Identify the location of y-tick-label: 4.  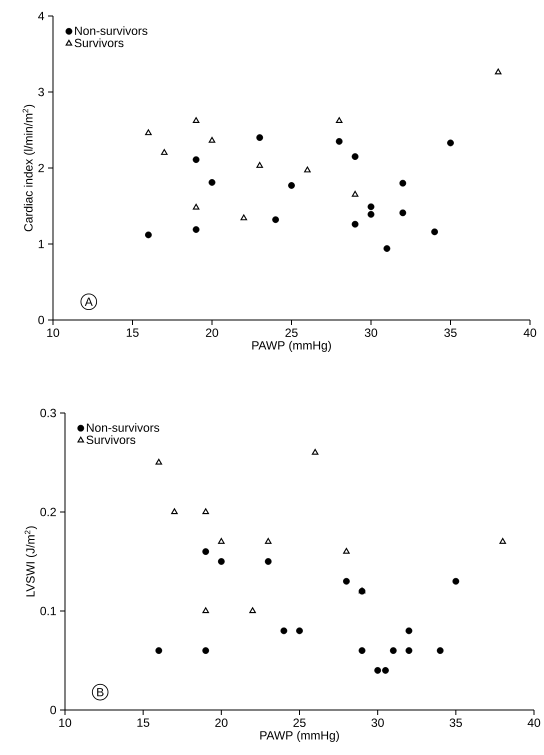
(41, 16).